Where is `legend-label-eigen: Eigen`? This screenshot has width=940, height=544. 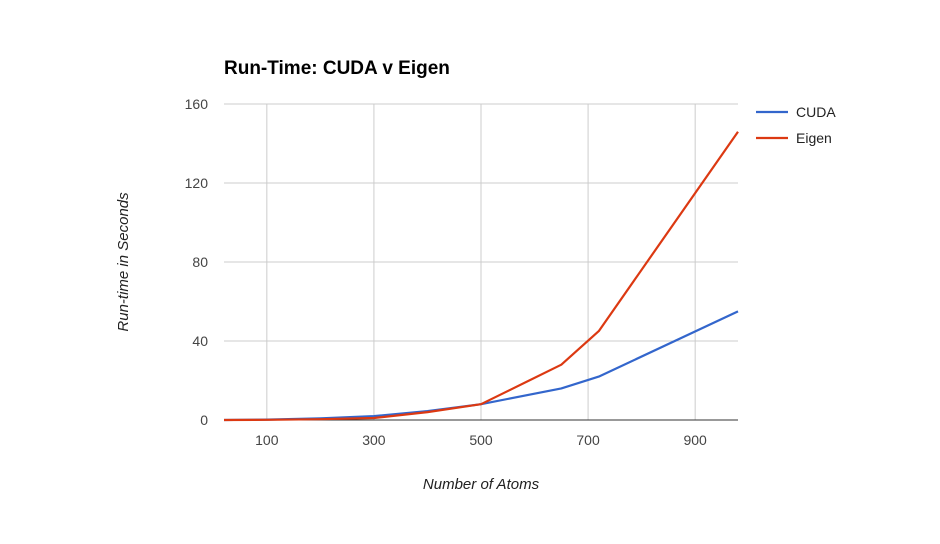 legend-label-eigen: Eigen is located at coordinates (814, 138).